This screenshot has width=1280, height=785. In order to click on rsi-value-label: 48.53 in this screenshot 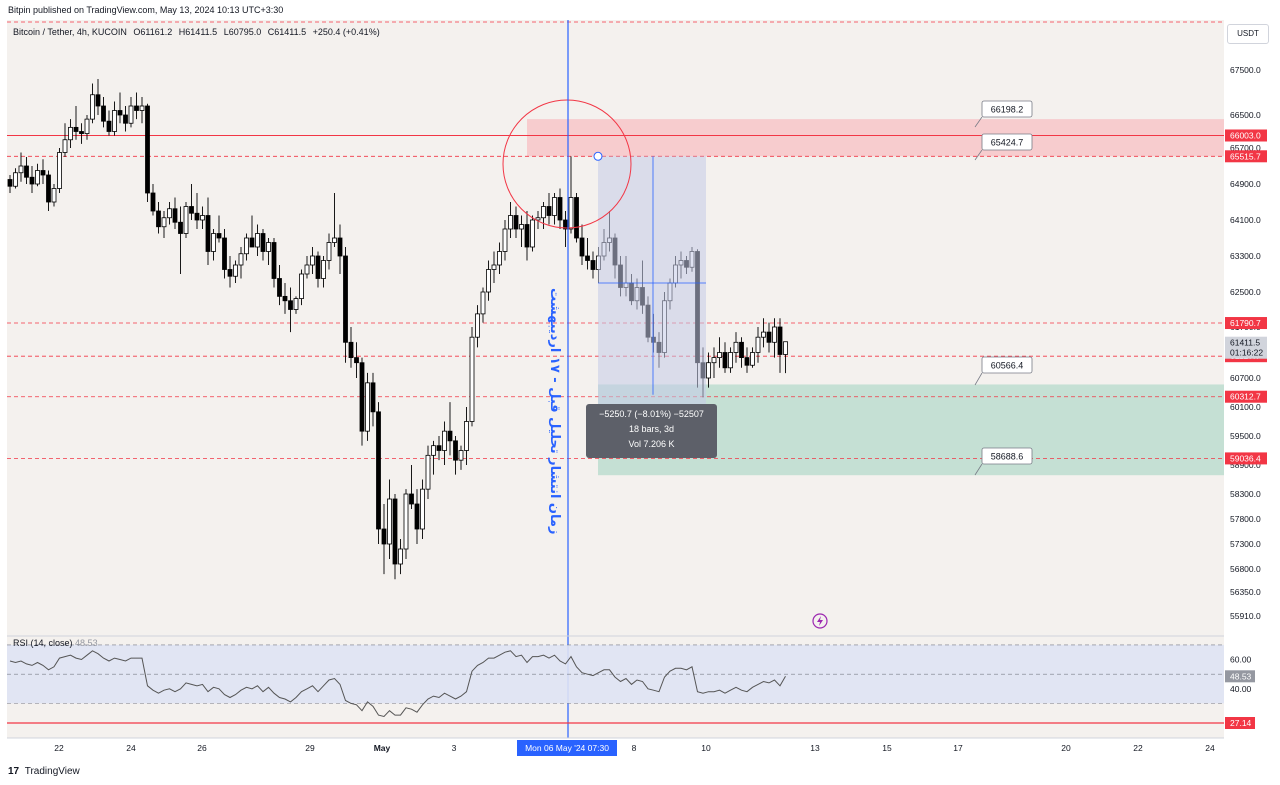, I will do `click(1241, 676)`.